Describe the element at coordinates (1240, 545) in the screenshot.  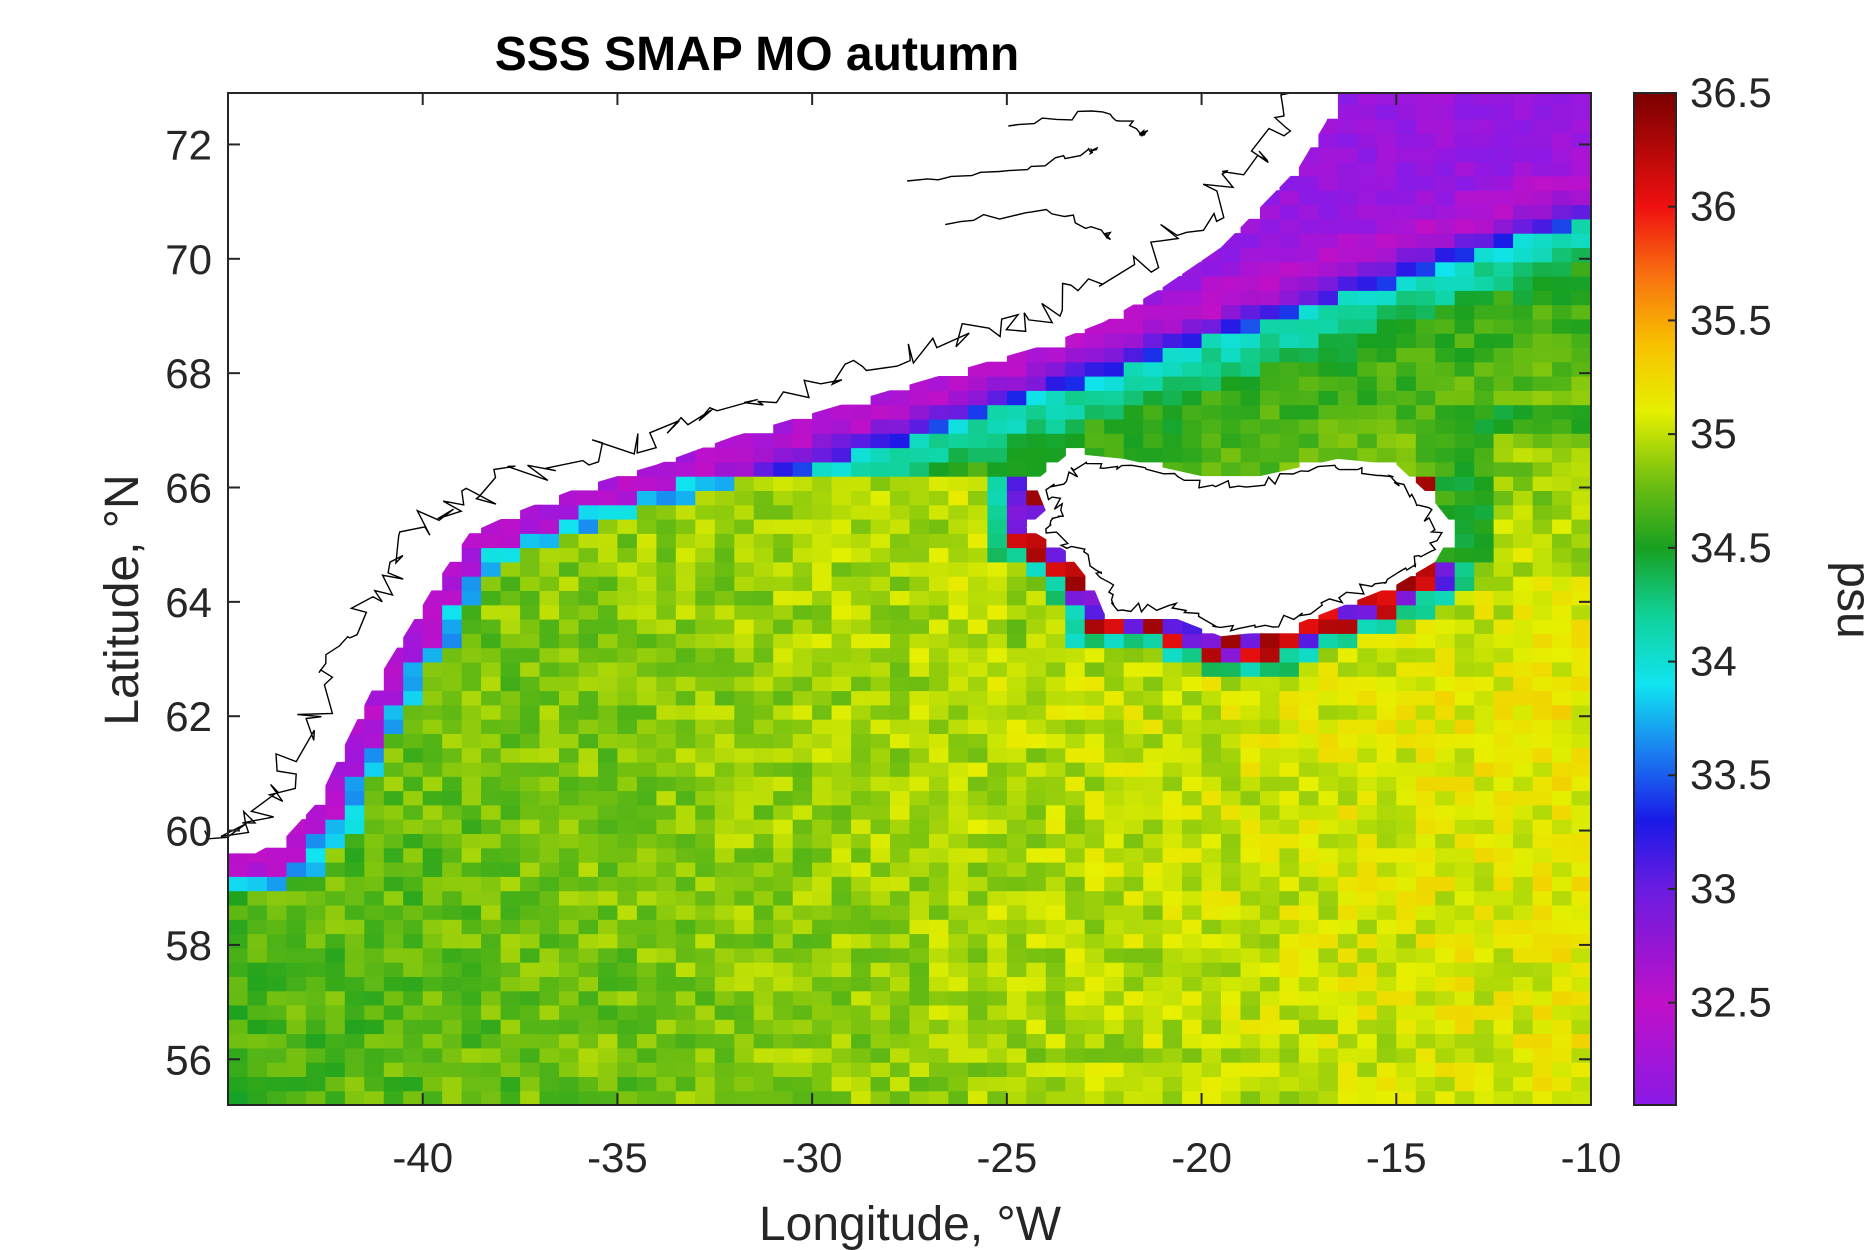
I see `iceland-land` at that location.